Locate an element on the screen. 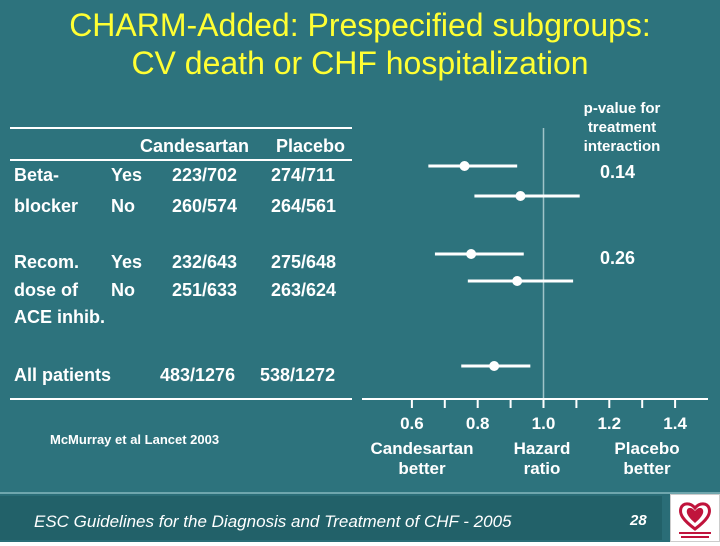 The image size is (720, 546). pvalue-beta-blocker: 0.14 is located at coordinates (618, 172).